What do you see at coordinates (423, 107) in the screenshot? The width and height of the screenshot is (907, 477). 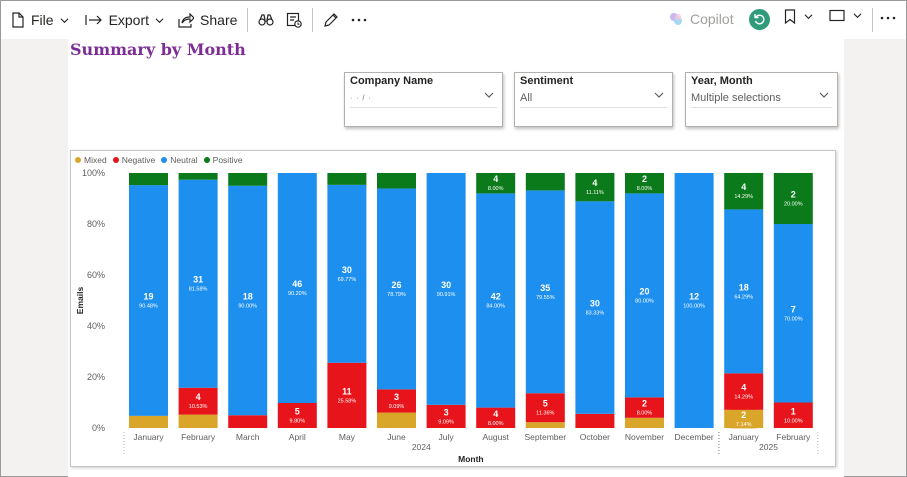 I see `slicer-underline` at bounding box center [423, 107].